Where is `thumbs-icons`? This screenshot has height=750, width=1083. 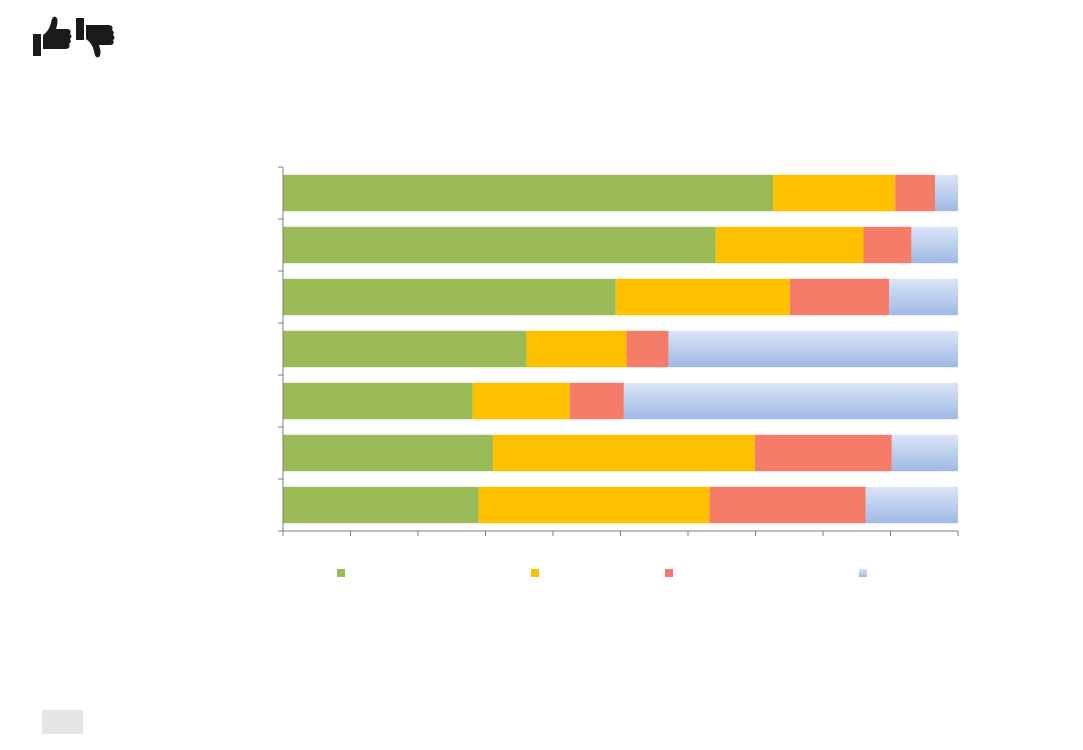
thumbs-icons is located at coordinates (74, 37).